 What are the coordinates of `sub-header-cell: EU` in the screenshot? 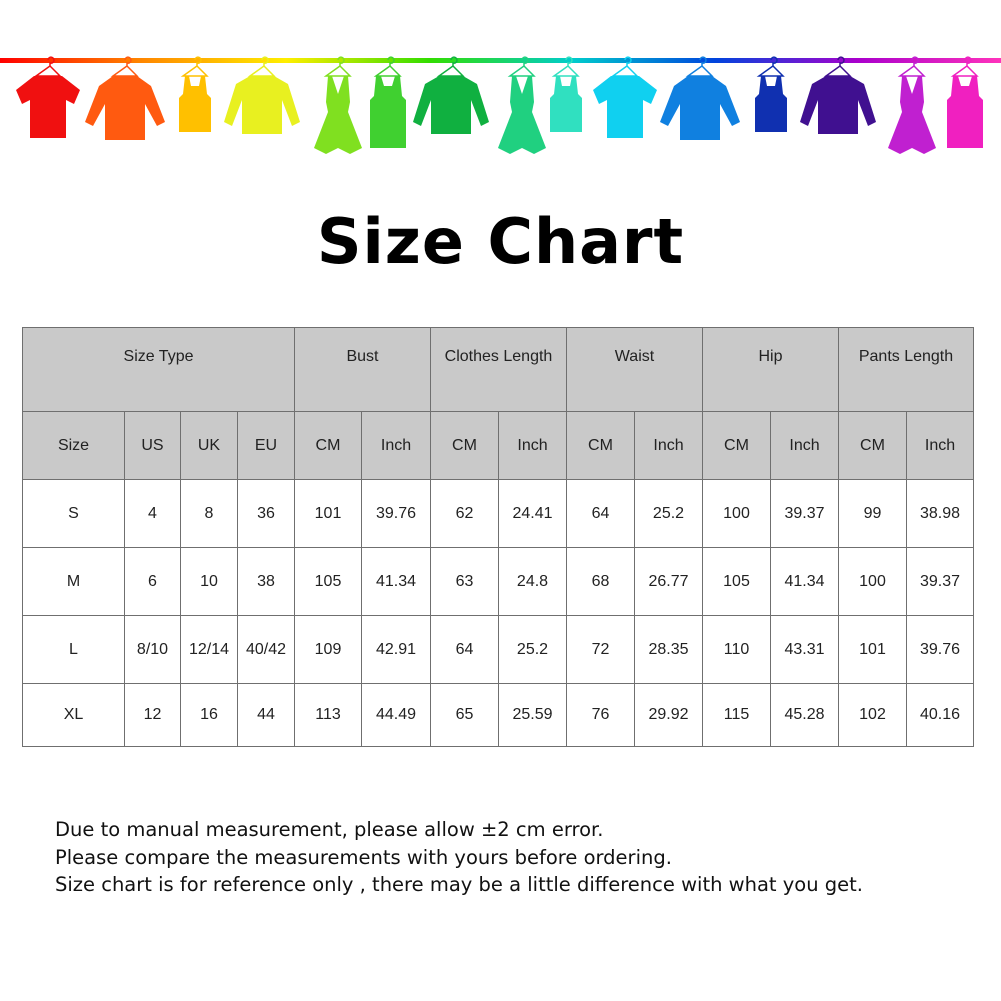 It's located at (266, 445).